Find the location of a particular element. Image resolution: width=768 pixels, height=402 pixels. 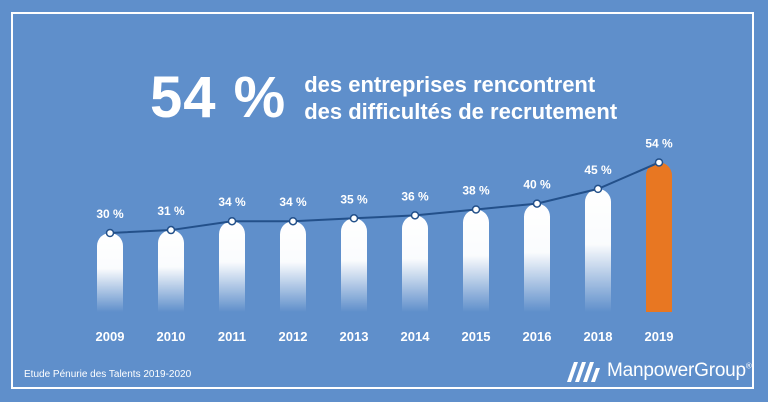

year-label-2012: 2012 is located at coordinates (293, 336).